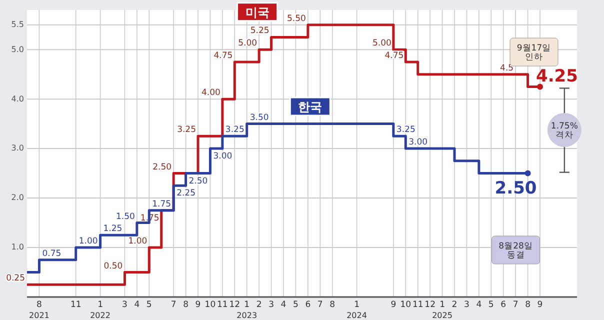 The height and width of the screenshot is (320, 604). What do you see at coordinates (15, 279) in the screenshot?
I see `data-label: 0.25` at bounding box center [15, 279].